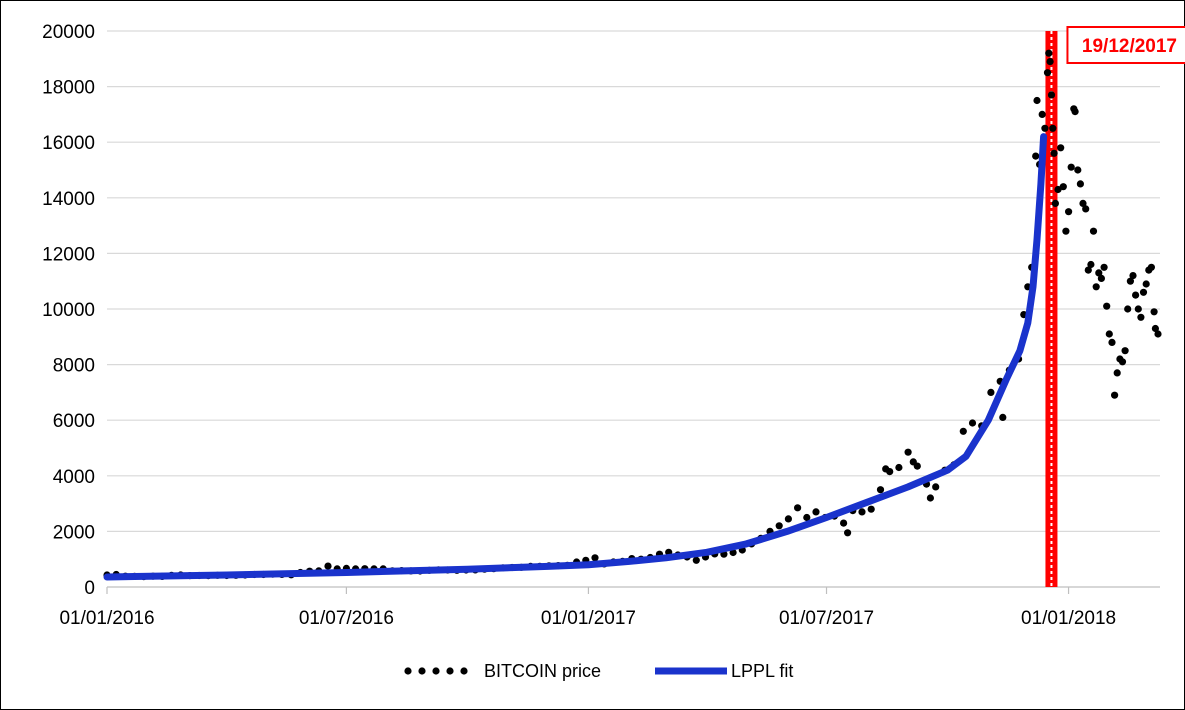 The height and width of the screenshot is (710, 1185). I want to click on y-tick-label: 12000, so click(68, 254).